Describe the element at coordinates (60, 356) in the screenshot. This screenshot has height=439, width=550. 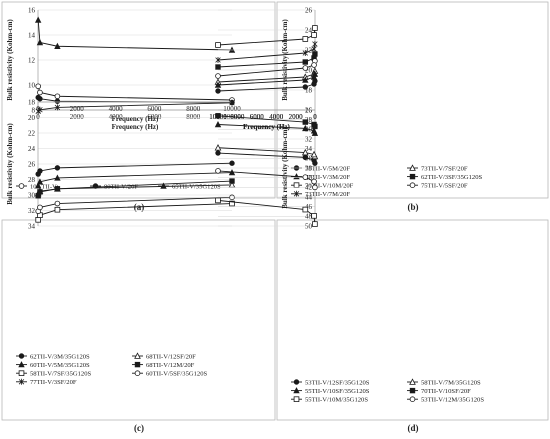
I see `legend-label: 62TII-V/3M/35G120S` at that location.